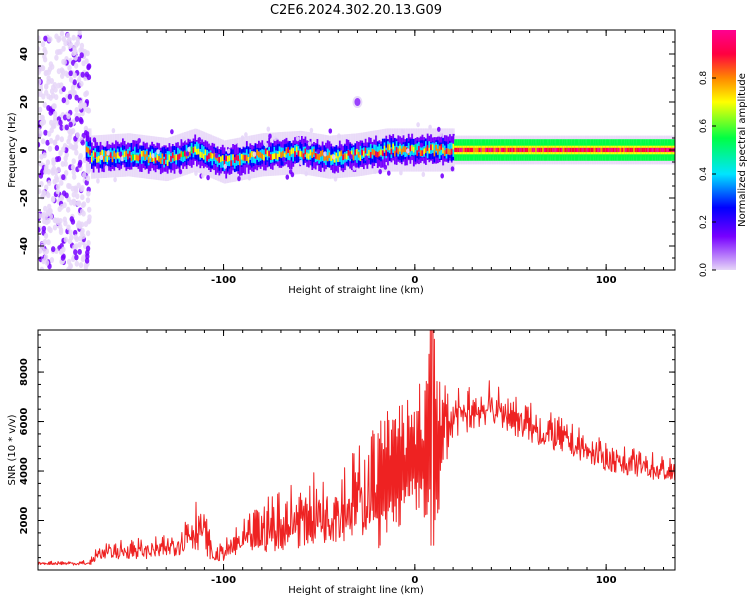 This screenshot has width=750, height=600. What do you see at coordinates (24, 422) in the screenshot?
I see `y-tick-label: 6000` at bounding box center [24, 422].